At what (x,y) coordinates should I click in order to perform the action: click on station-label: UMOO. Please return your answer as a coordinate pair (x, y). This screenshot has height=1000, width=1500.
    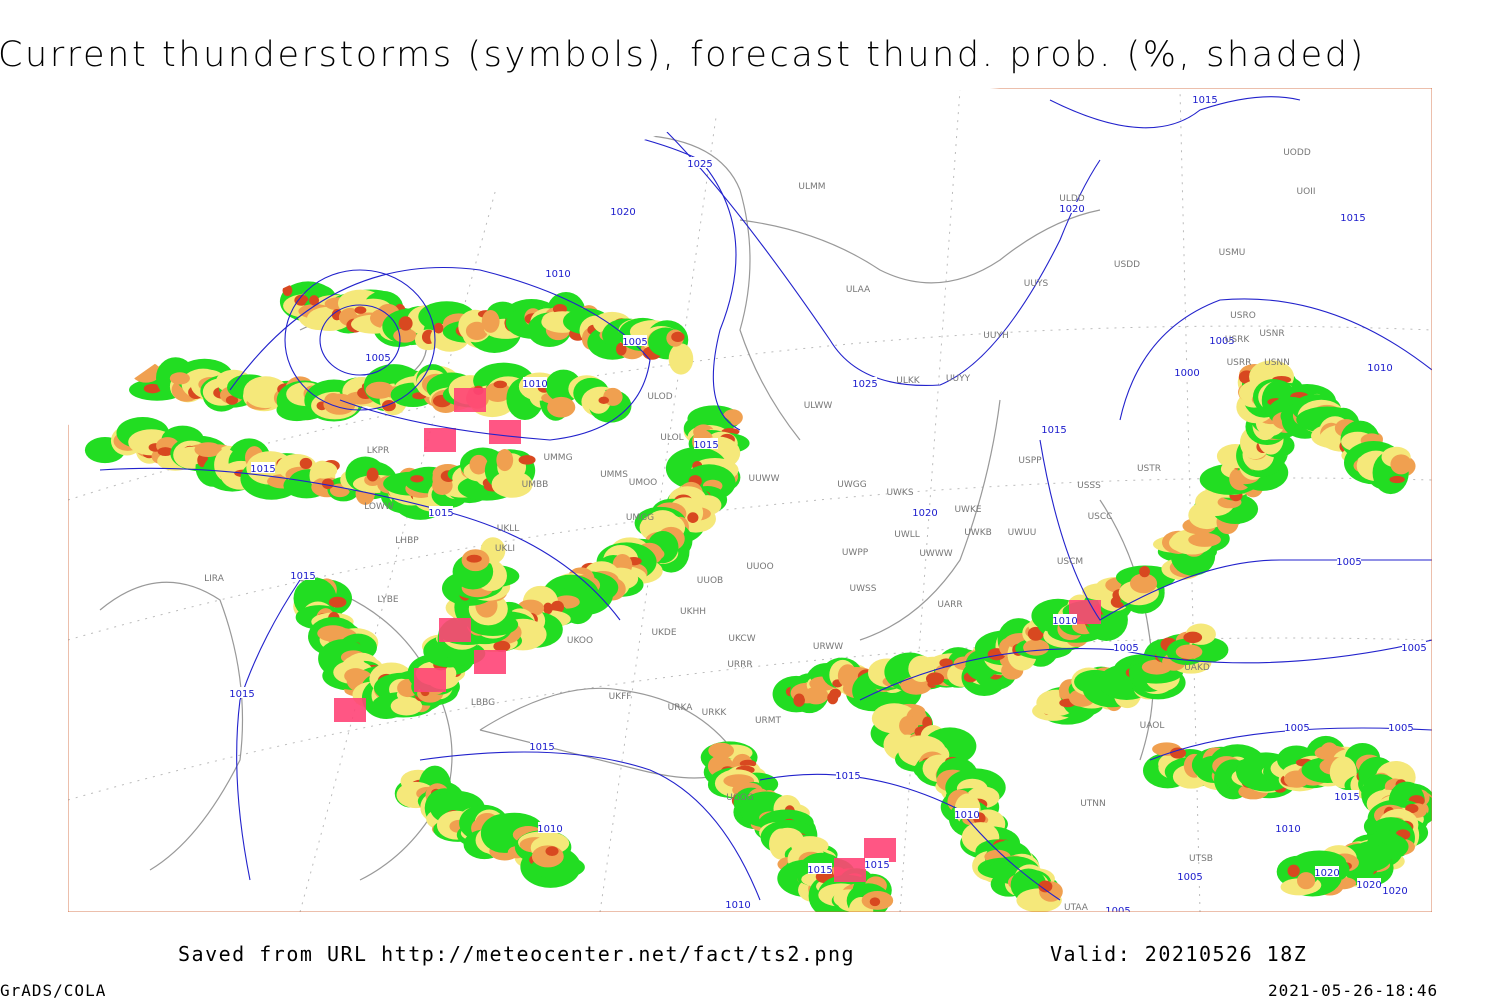
    Looking at the image, I should click on (643, 483).